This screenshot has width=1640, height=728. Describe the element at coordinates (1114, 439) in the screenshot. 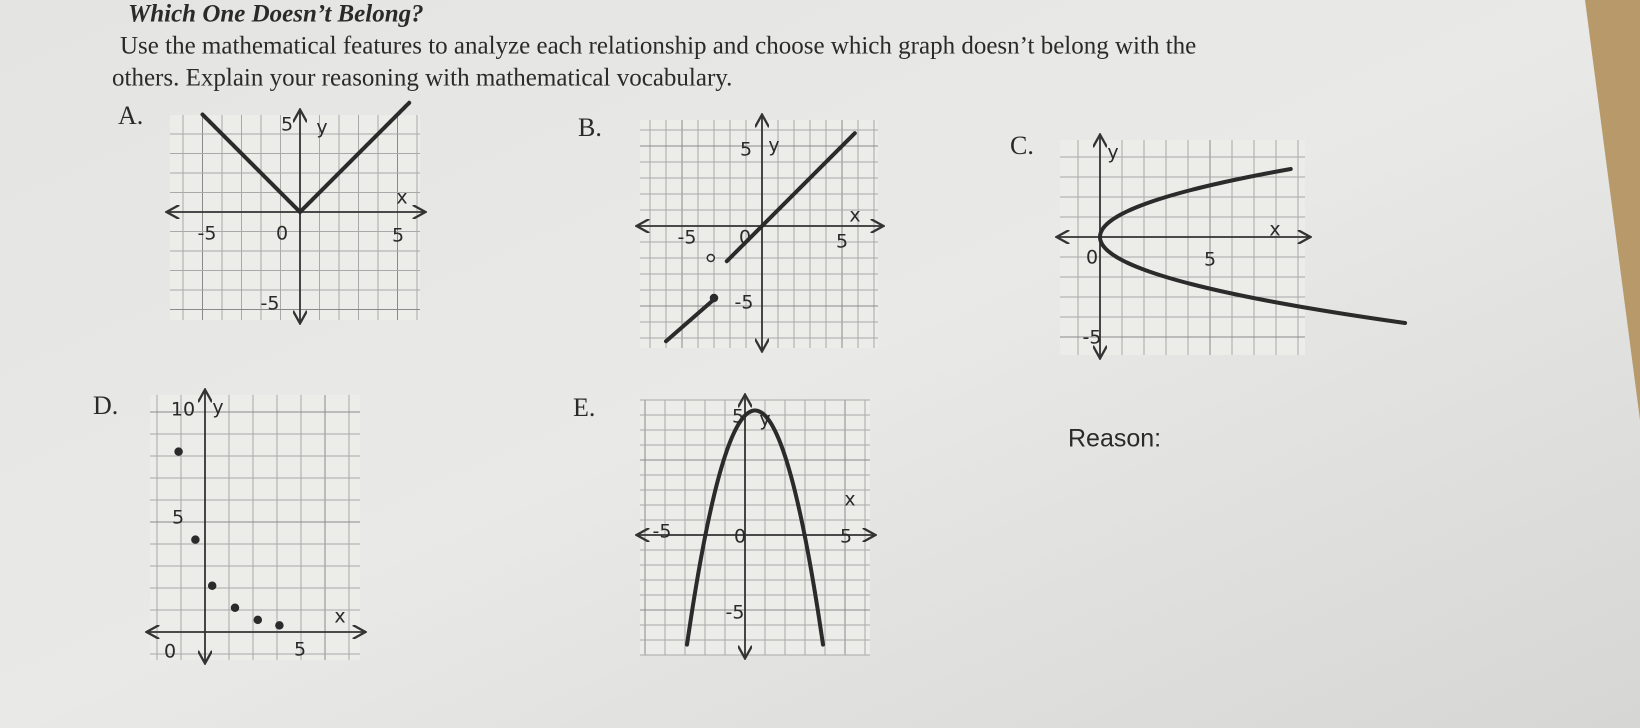

I see `reason-label: Reason:` at that location.